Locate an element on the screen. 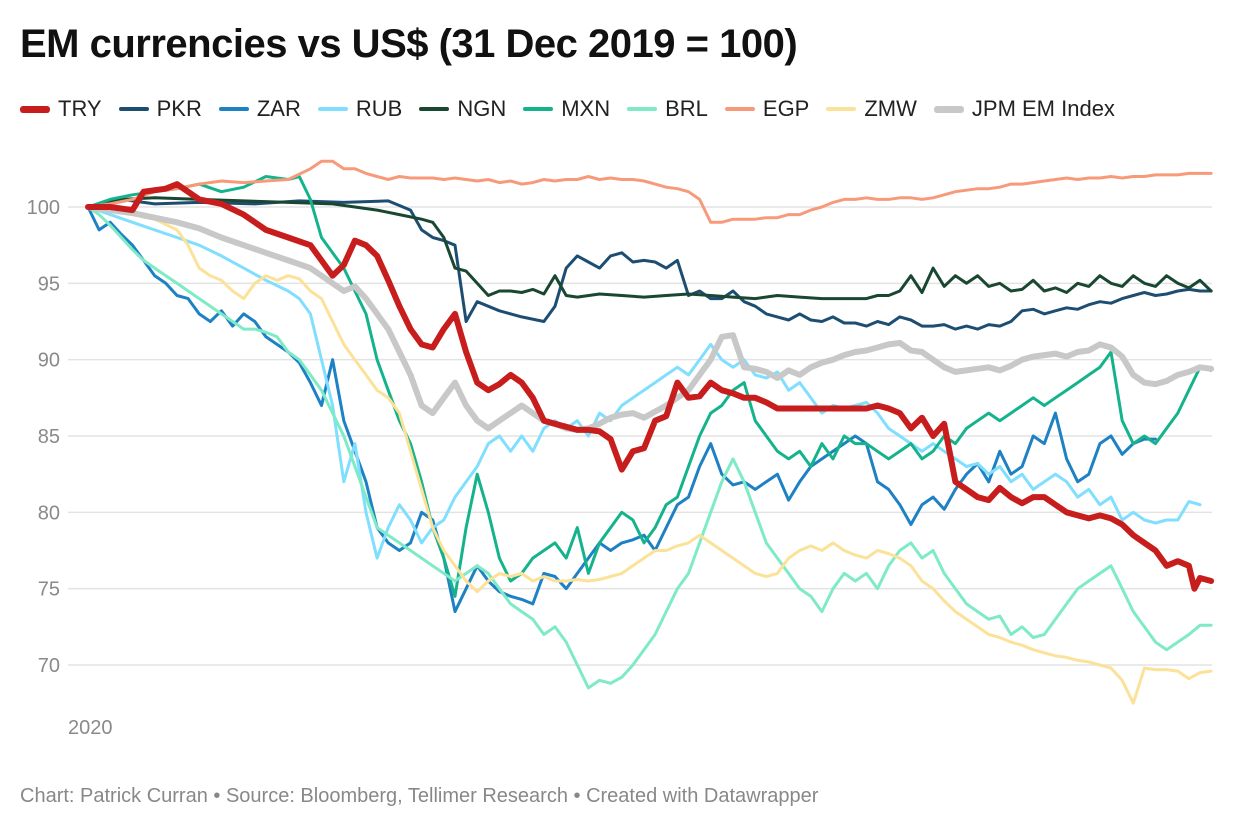  legend-item-try: TRY is located at coordinates (61, 109).